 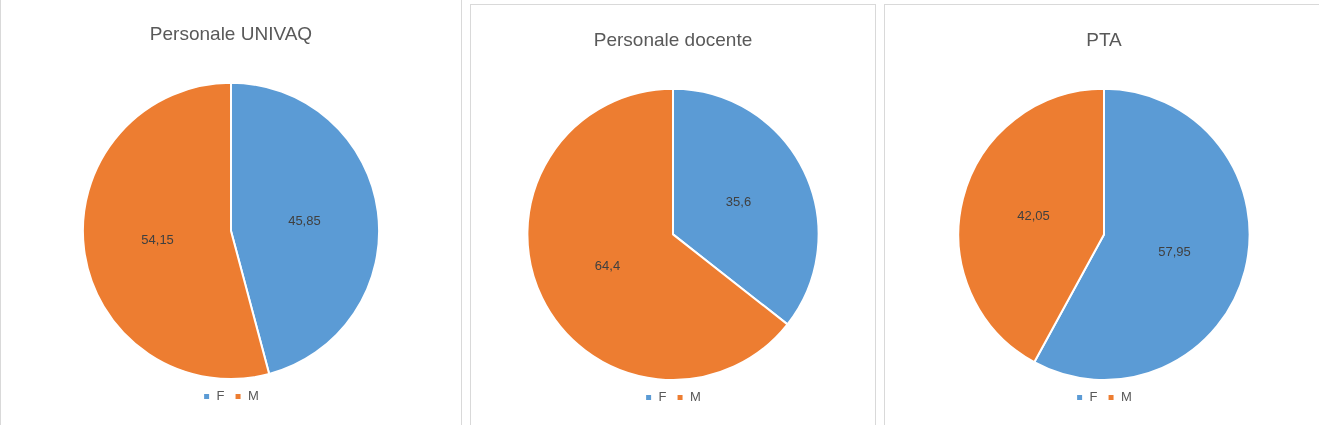 What do you see at coordinates (607, 265) in the screenshot?
I see `data-label: 64,4` at bounding box center [607, 265].